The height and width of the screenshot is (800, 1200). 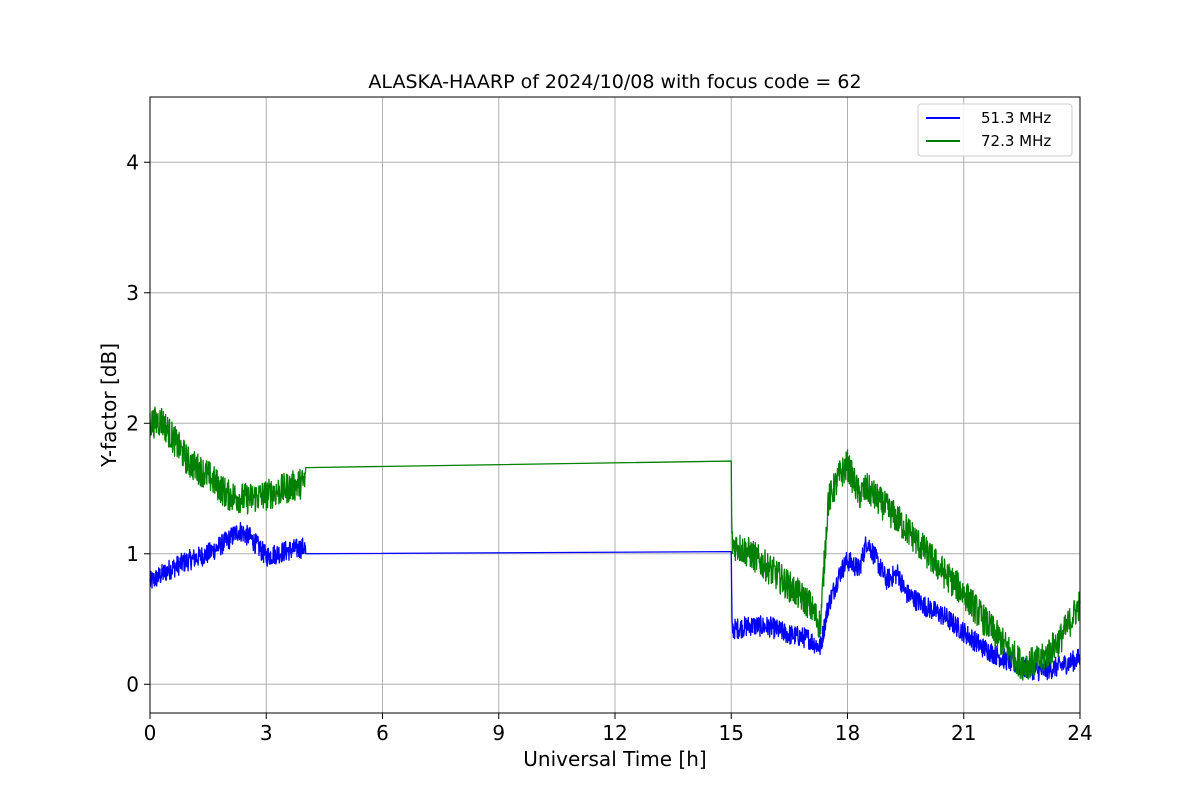 What do you see at coordinates (963, 733) in the screenshot?
I see `x-tick-label: 21` at bounding box center [963, 733].